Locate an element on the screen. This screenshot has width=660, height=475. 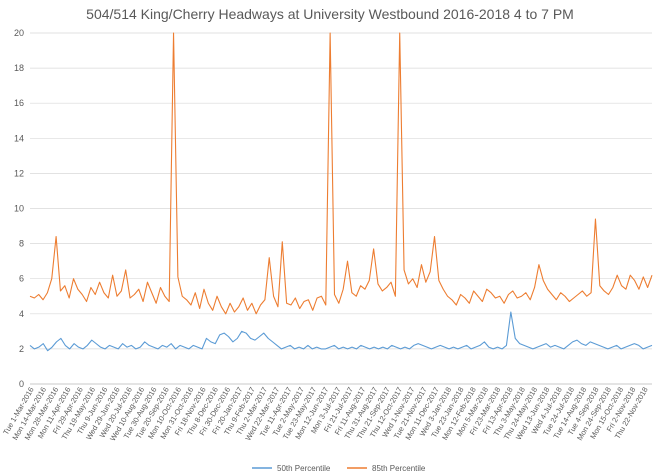
y-tick-label: 0 is located at coordinates (21, 384).